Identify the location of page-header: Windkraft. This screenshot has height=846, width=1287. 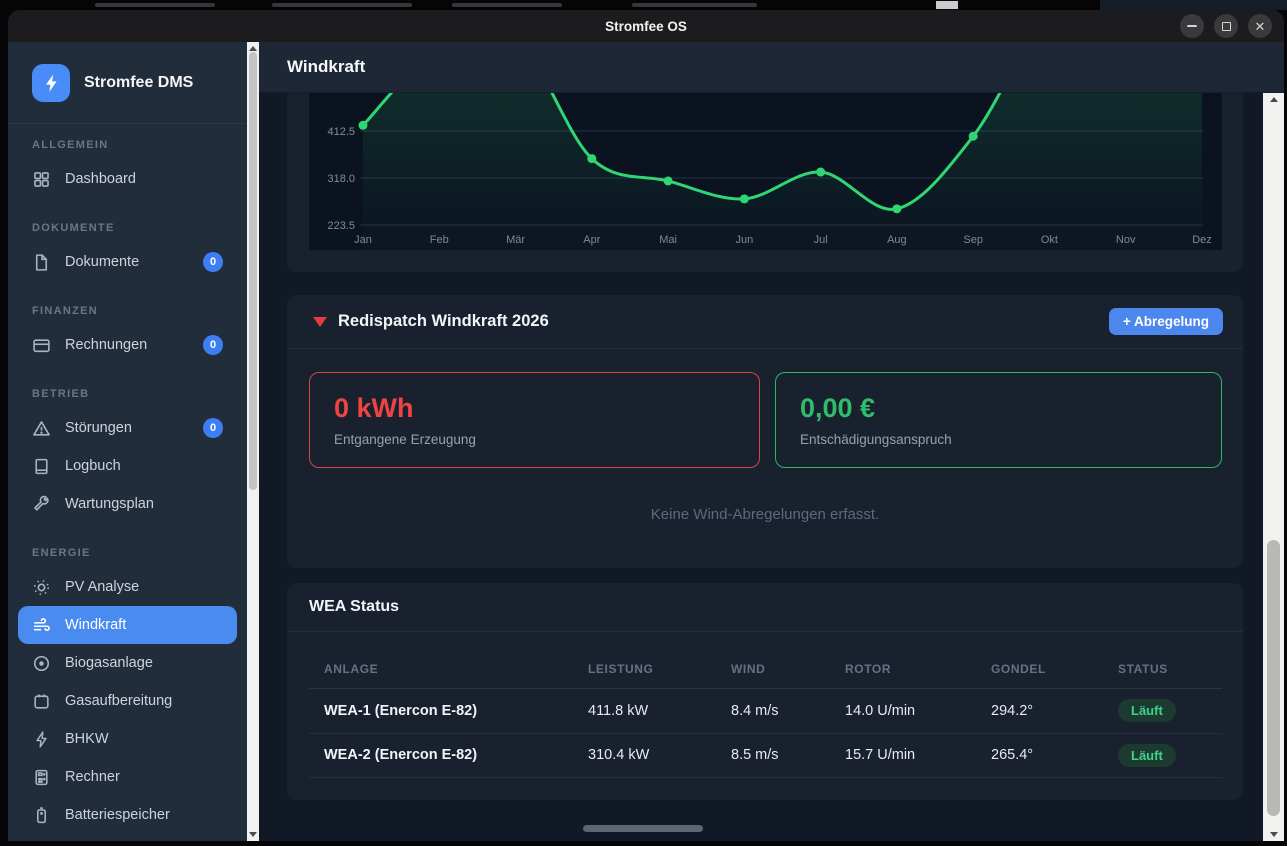
(771, 67).